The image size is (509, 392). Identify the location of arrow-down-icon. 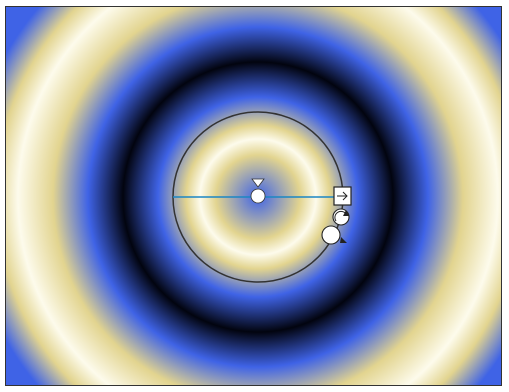
(258, 183).